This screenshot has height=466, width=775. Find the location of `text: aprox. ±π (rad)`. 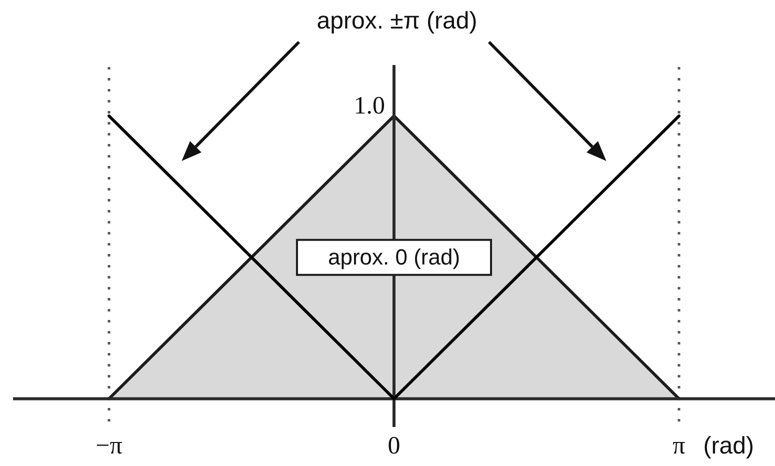

text: aprox. ±π (rad) is located at coordinates (397, 21).